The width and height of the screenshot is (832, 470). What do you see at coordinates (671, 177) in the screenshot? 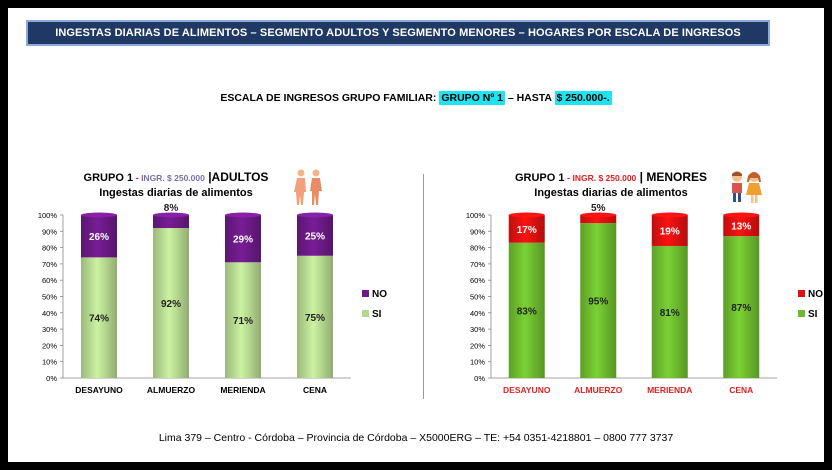
I see `chart-title-segment: | MENORES` at bounding box center [671, 177].